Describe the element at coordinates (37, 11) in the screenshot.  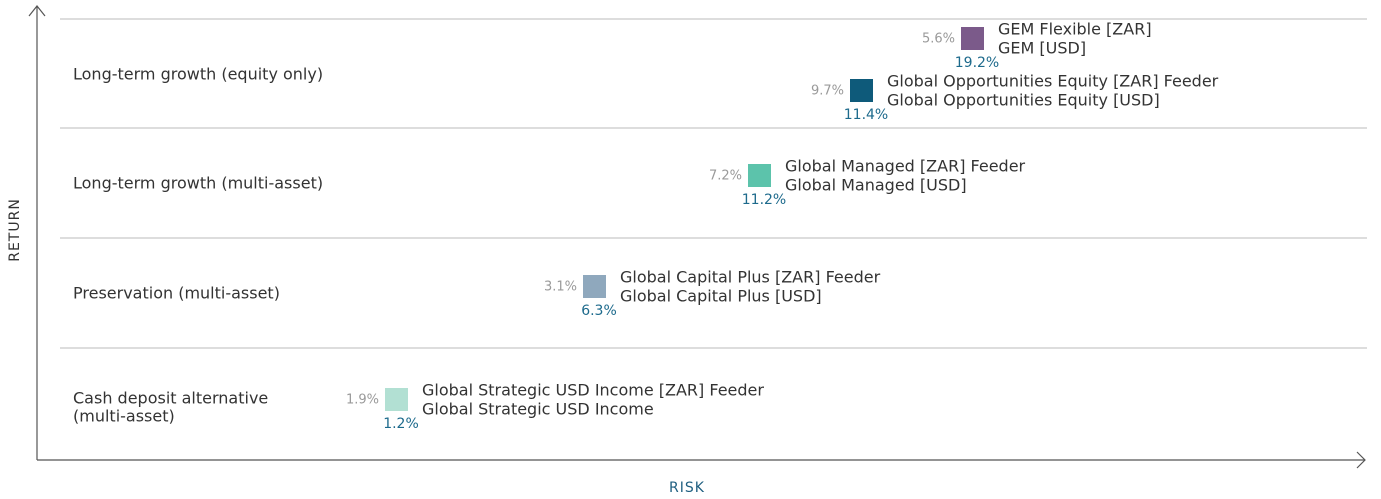
I see `y-arrow` at that location.